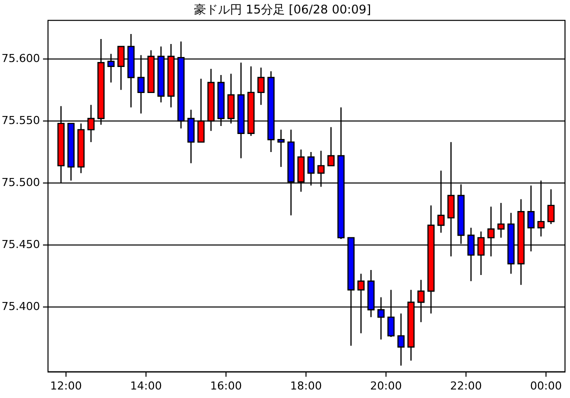  What do you see at coordinates (546, 385) in the screenshot?
I see `x-tick-label: 00:00` at bounding box center [546, 385].